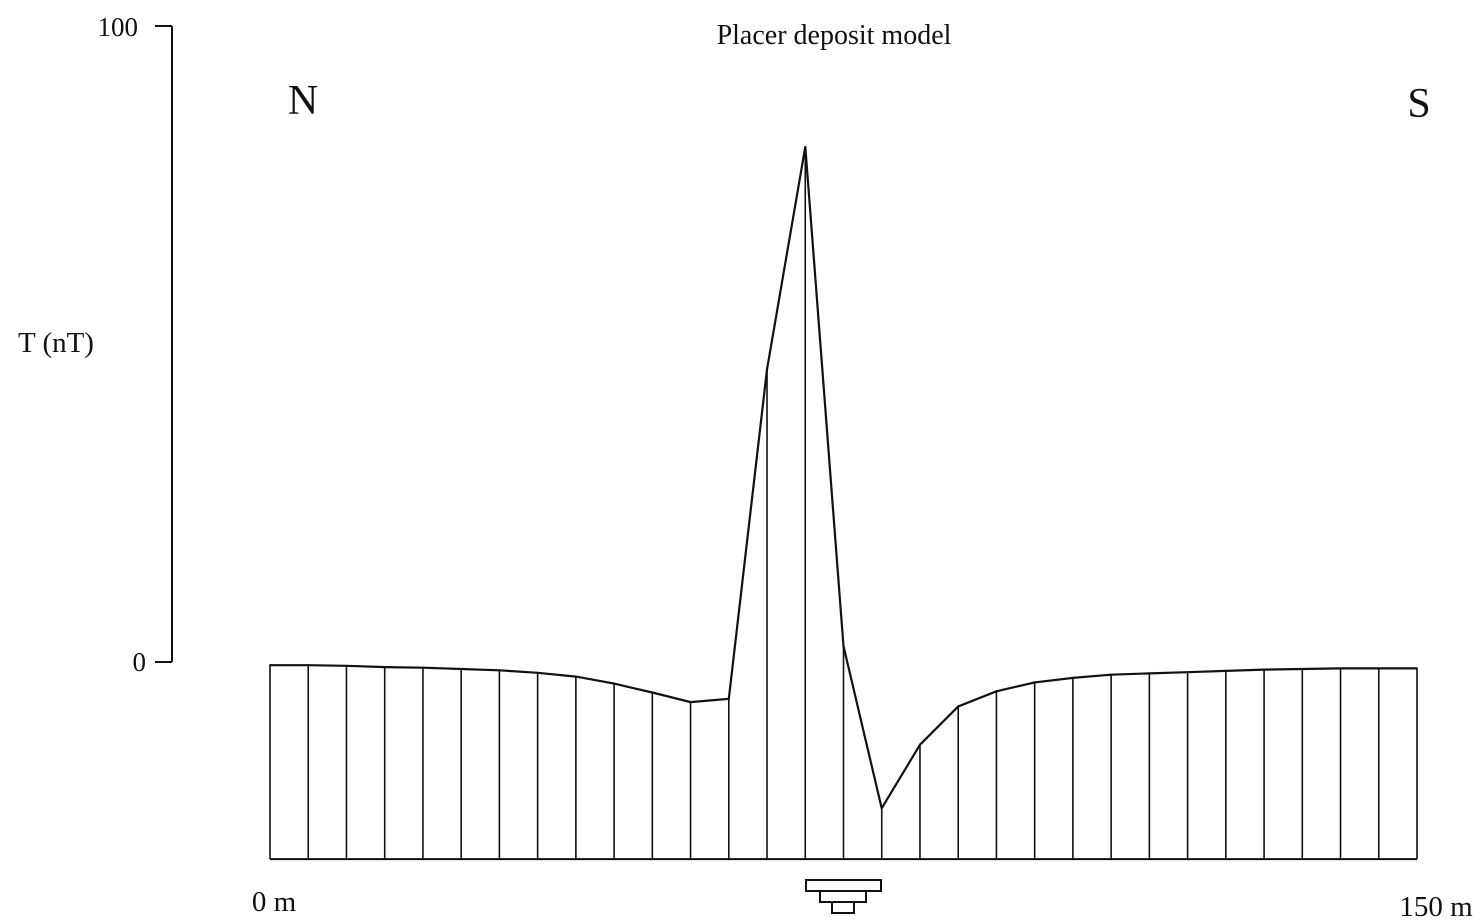 The height and width of the screenshot is (921, 1481). What do you see at coordinates (56, 343) in the screenshot?
I see `y-axis-label: T (nT)` at bounding box center [56, 343].